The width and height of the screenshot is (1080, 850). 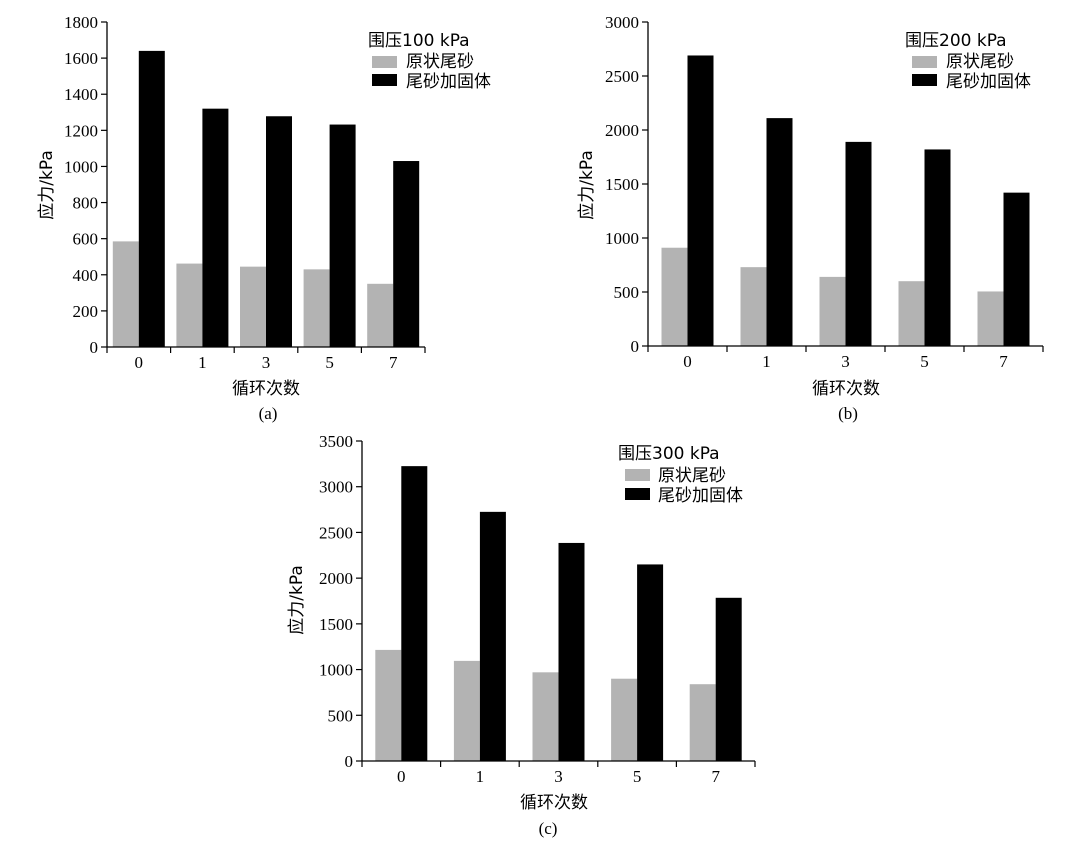 I want to click on x-tick-label-b-4: 7, so click(x=1003, y=361).